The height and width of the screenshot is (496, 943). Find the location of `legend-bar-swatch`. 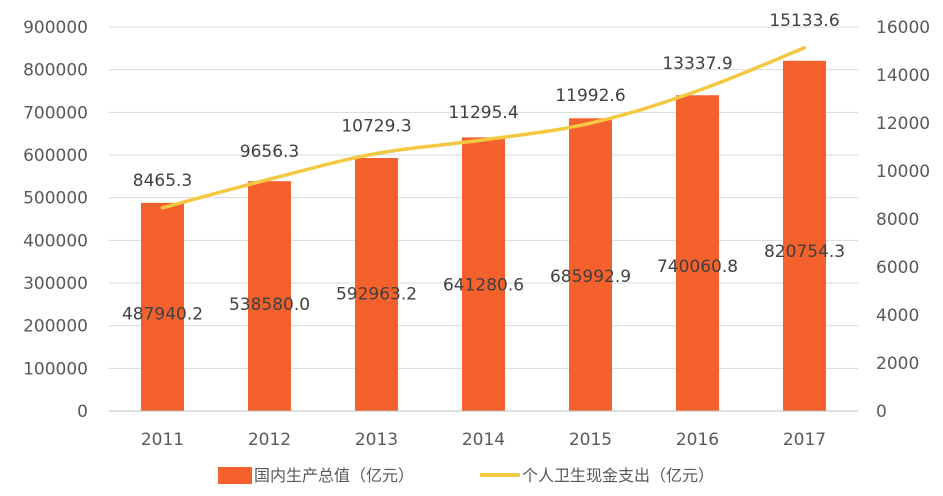

legend-bar-swatch is located at coordinates (235, 475).